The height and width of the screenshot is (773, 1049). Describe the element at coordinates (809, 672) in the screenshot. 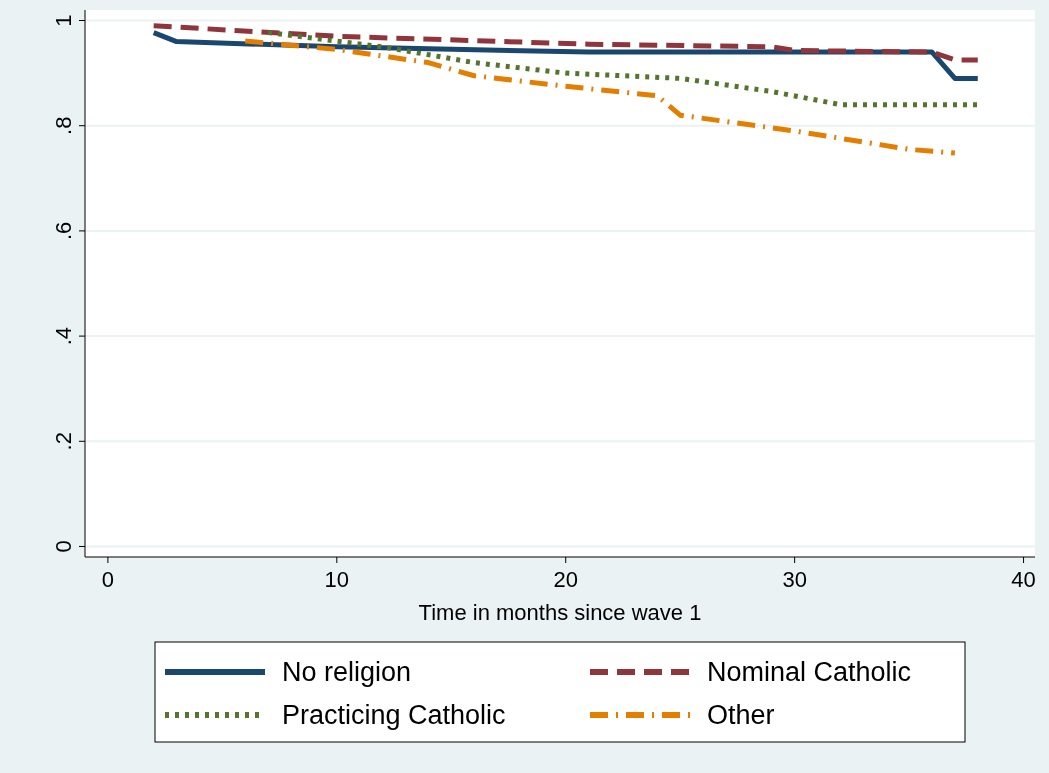

I see `legend-label: Nominal Catholic` at that location.